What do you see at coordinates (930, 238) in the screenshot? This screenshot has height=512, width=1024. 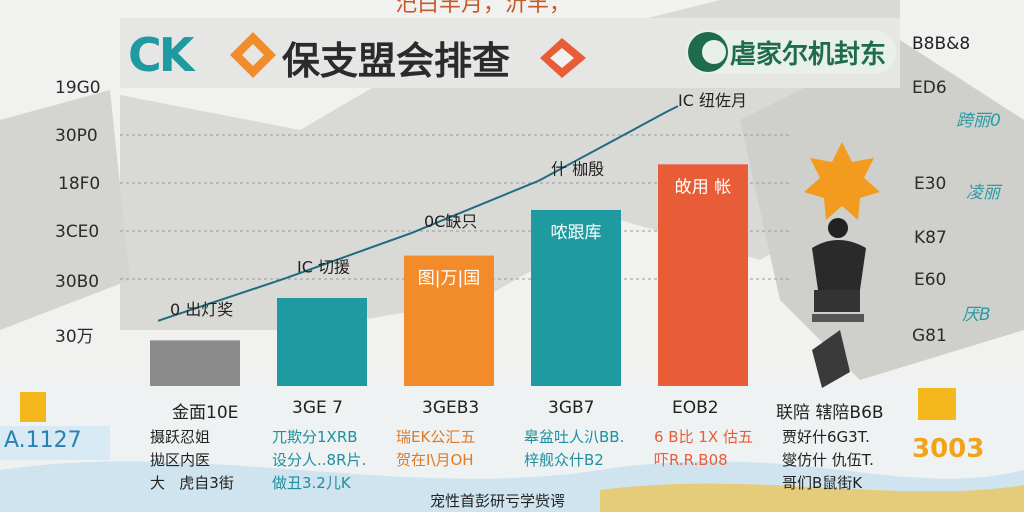 I see `right-tick-label: K87` at bounding box center [930, 238].